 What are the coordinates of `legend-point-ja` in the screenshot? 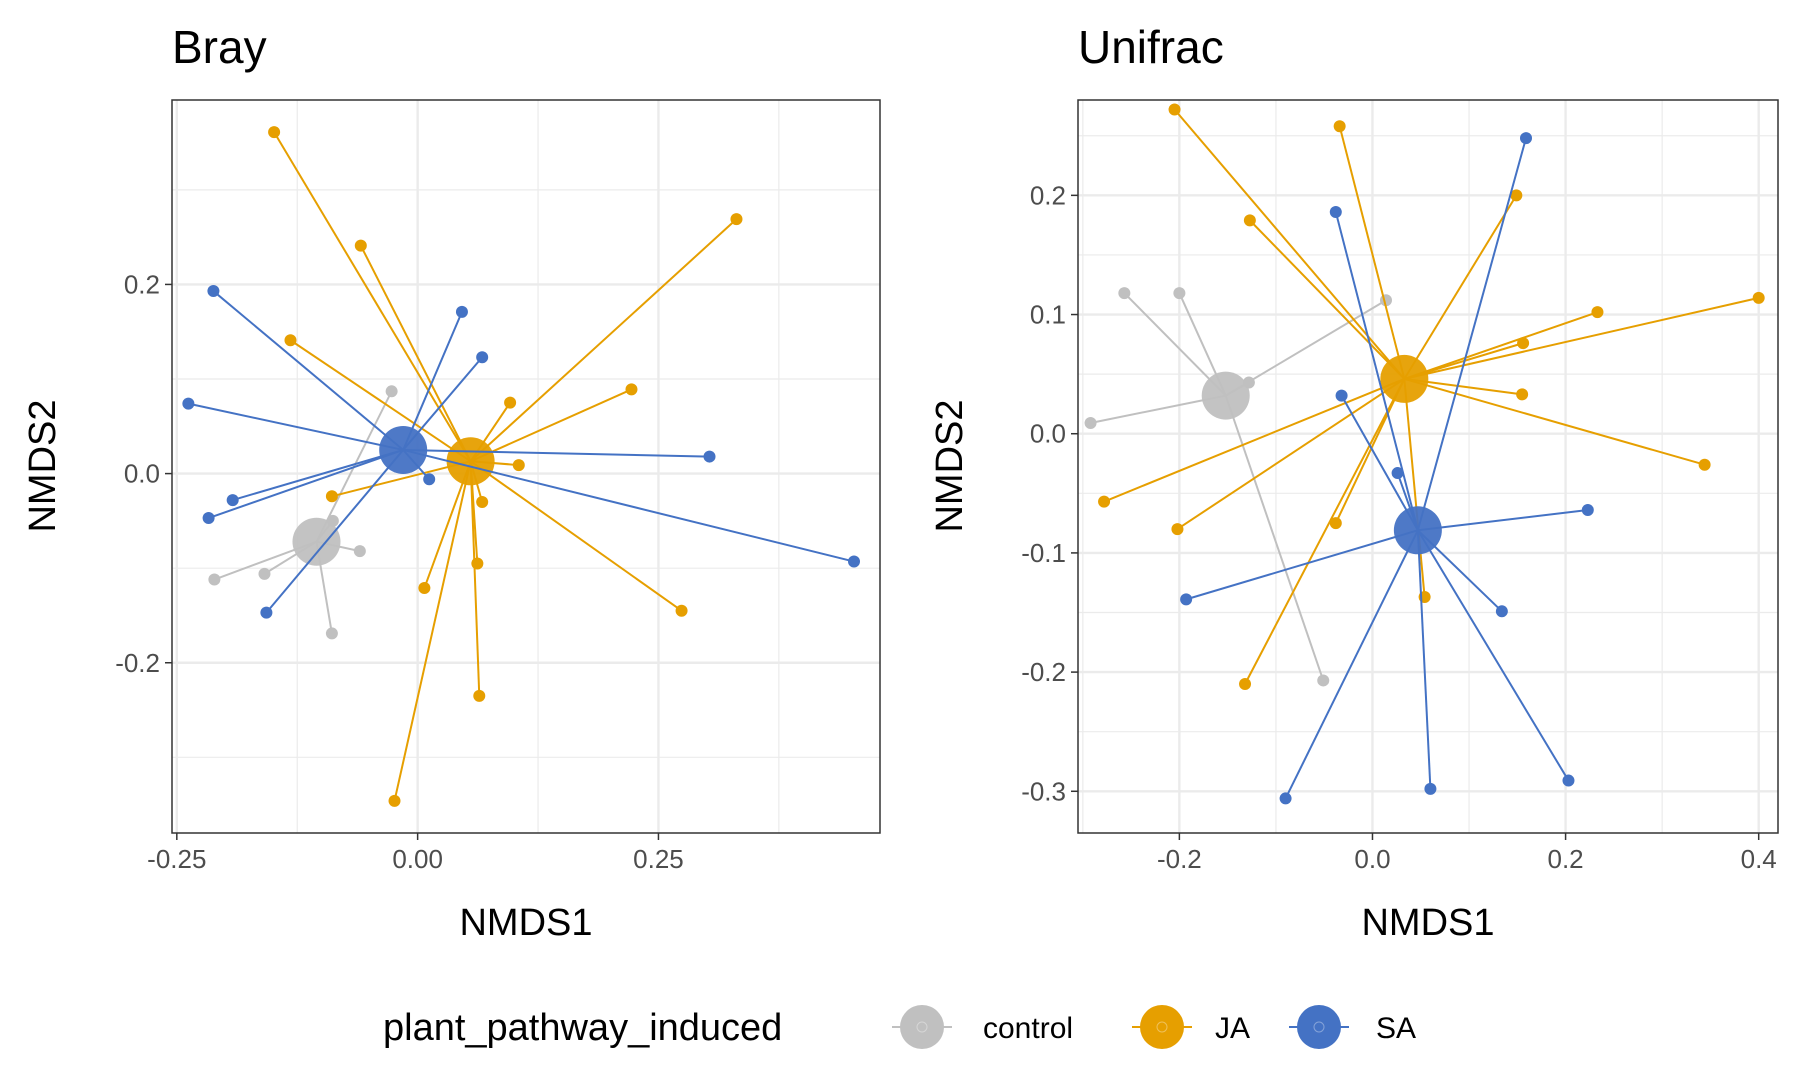 It's located at (1162, 1027).